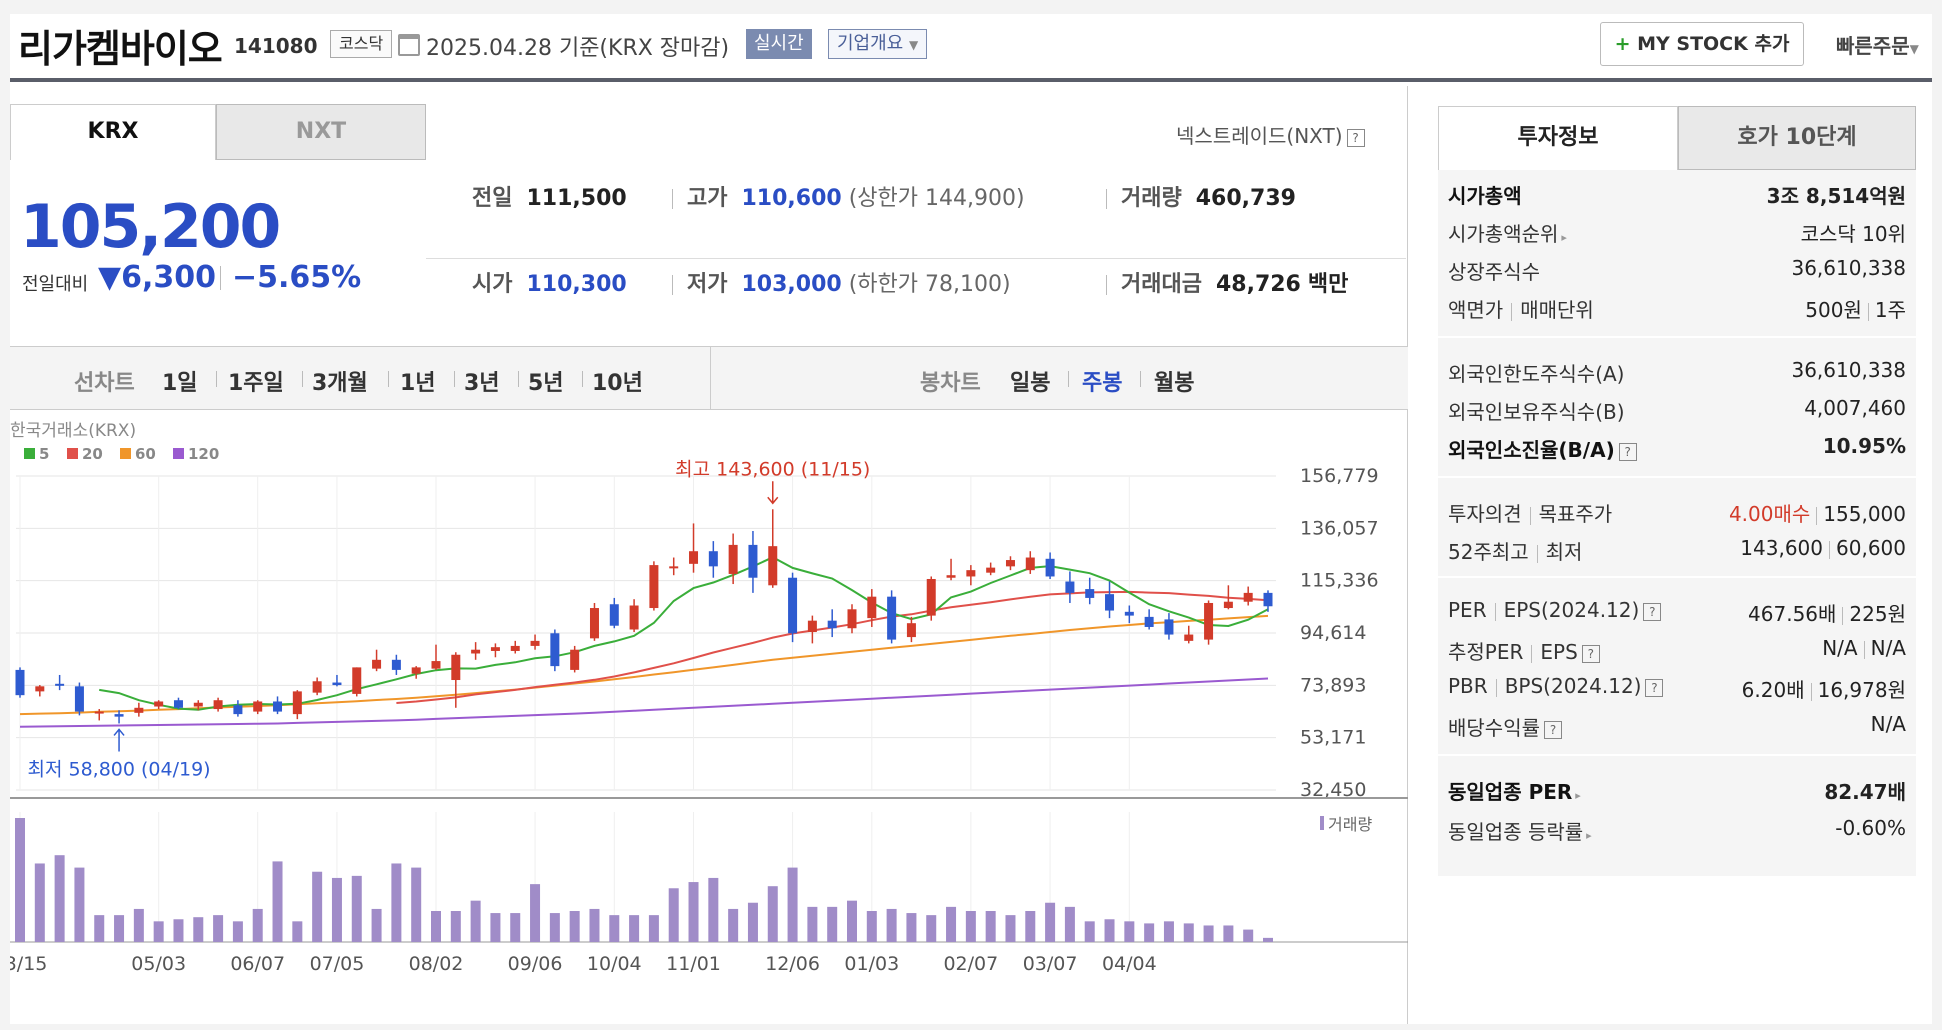 Image resolution: width=1942 pixels, height=1030 pixels. Describe the element at coordinates (1507, 232) in the screenshot. I see `row-label: 시가총액순위 ▸` at that location.